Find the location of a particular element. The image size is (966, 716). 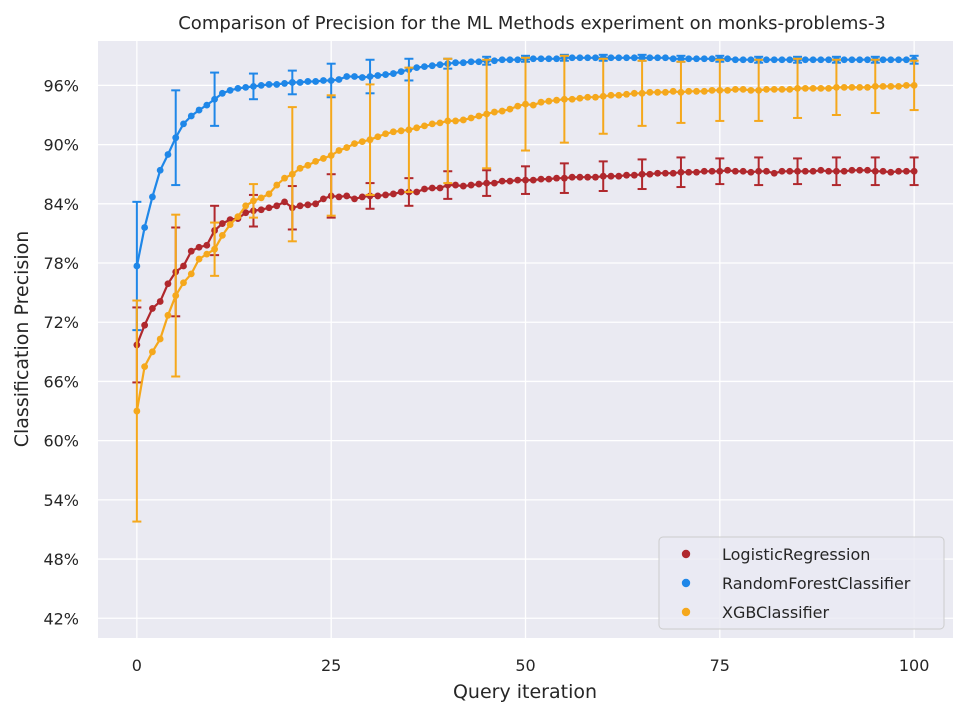

legend-label: RandomForestClassifier is located at coordinates (816, 583).